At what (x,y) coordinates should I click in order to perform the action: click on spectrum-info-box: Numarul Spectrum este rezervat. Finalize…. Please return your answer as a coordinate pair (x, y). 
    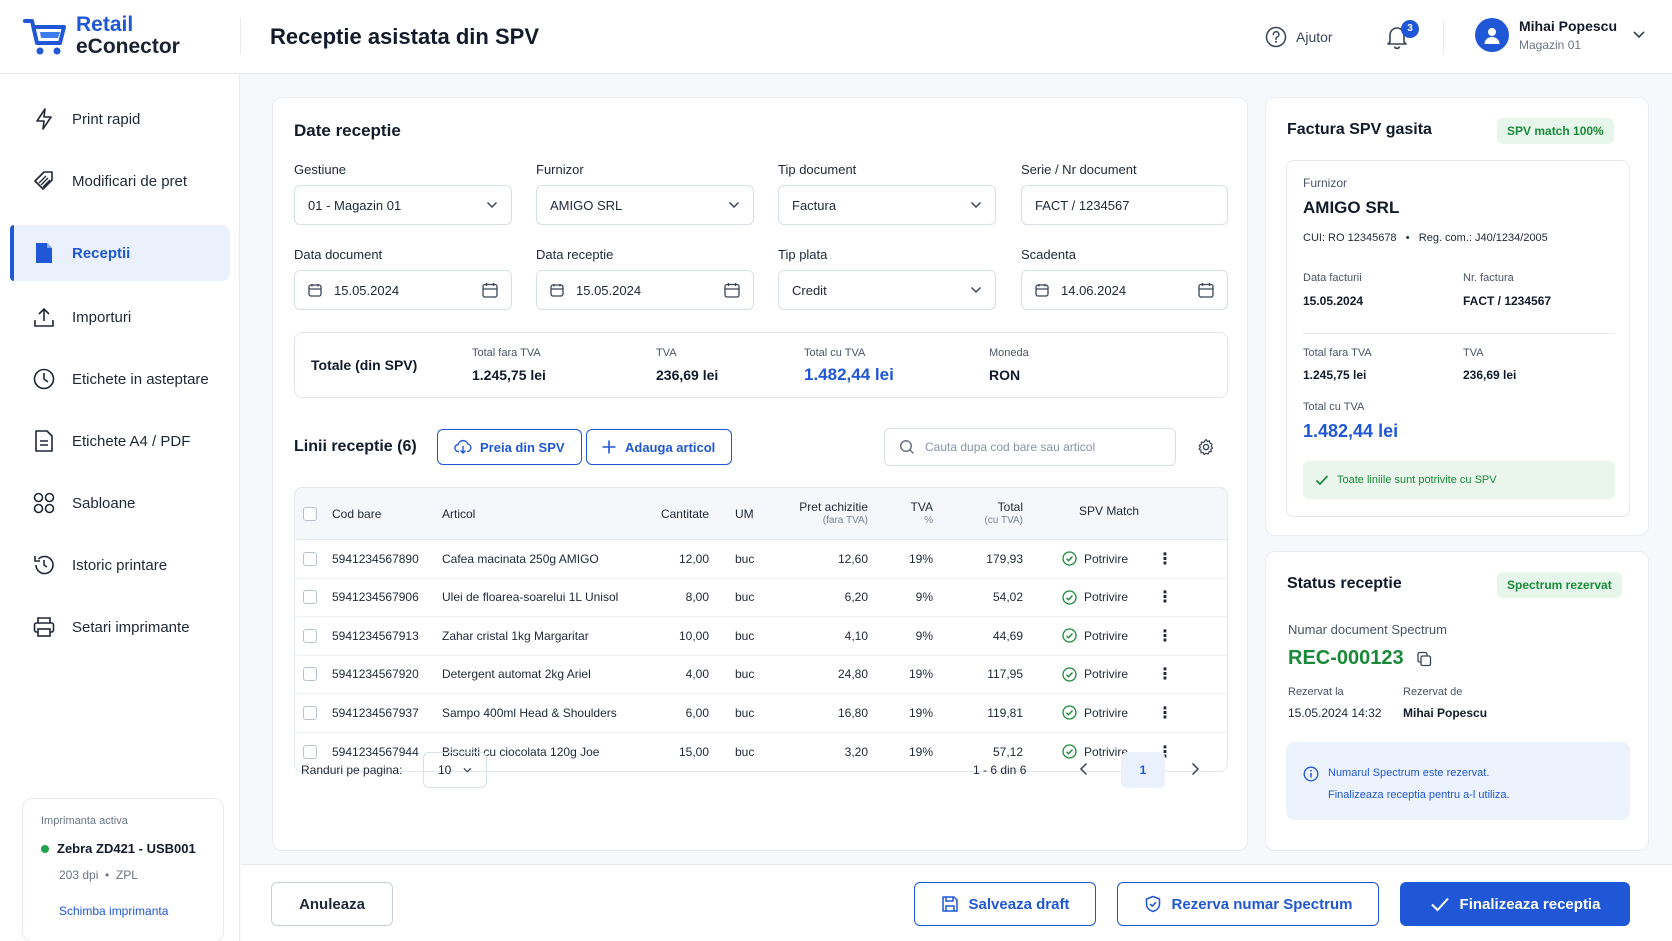
    Looking at the image, I should click on (1458, 781).